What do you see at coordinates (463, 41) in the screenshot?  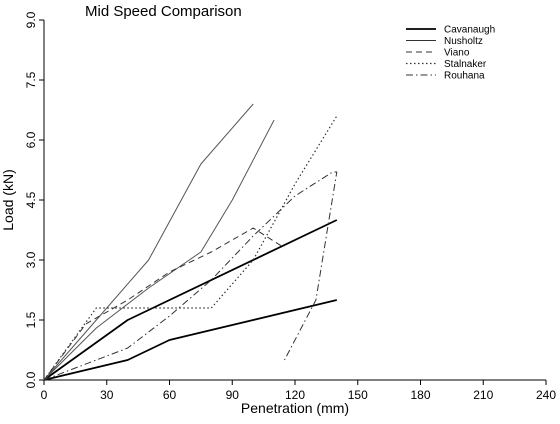 I see `legend-label-nusholtz: Nusholtz` at bounding box center [463, 41].